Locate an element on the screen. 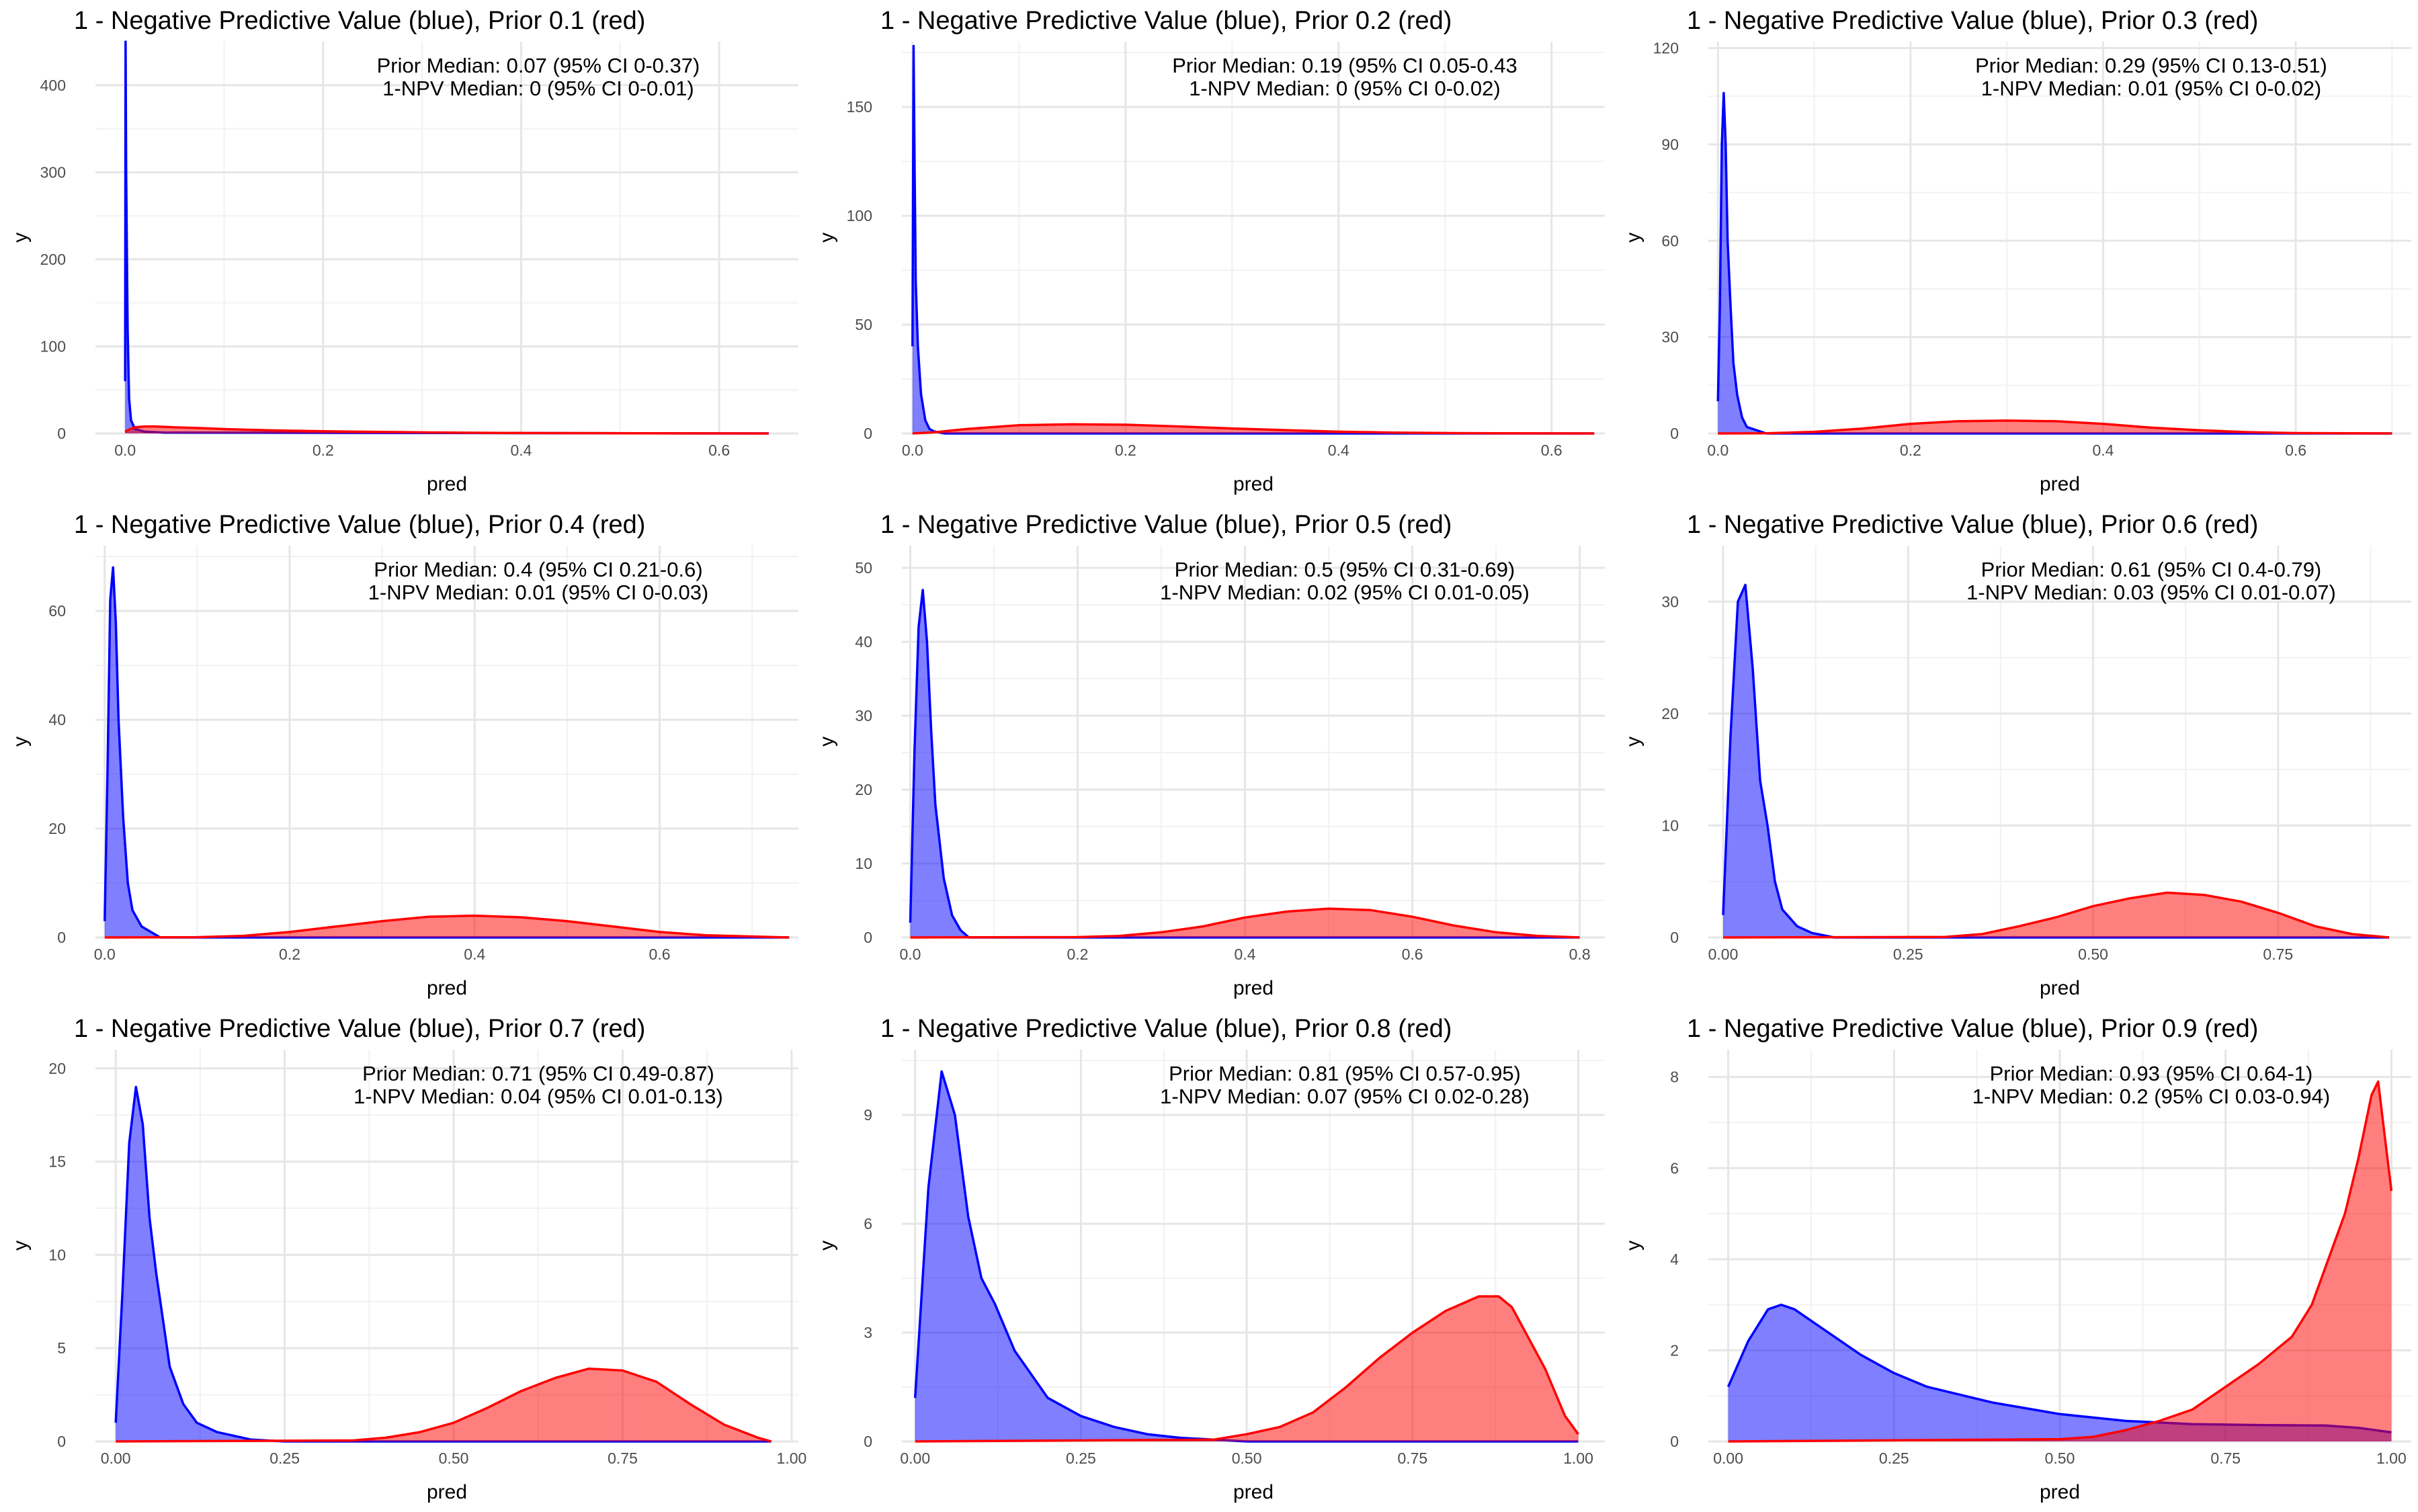 The width and height of the screenshot is (2418, 1512). annotation-text: Prior Median: 0.5 (95% CI 0.31-0.69) is located at coordinates (1345, 569).